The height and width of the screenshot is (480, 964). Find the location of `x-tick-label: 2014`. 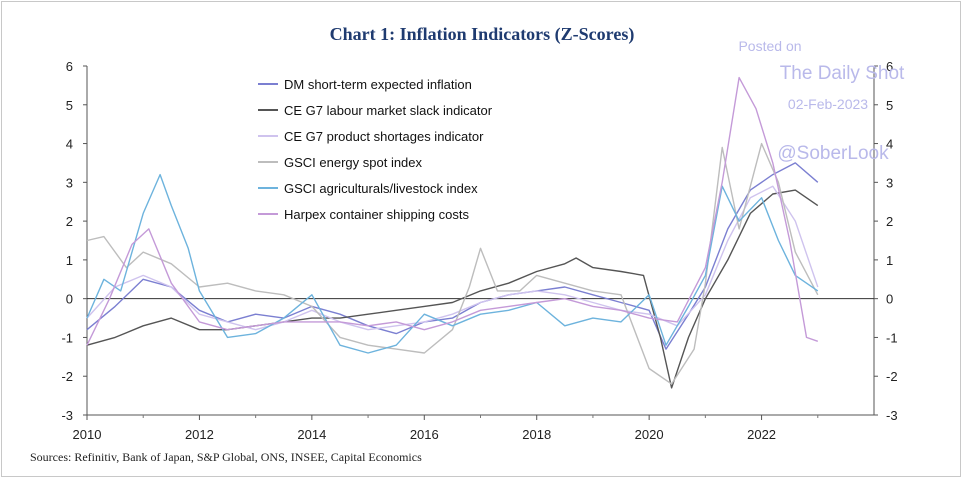

x-tick-label: 2014 is located at coordinates (311, 434).